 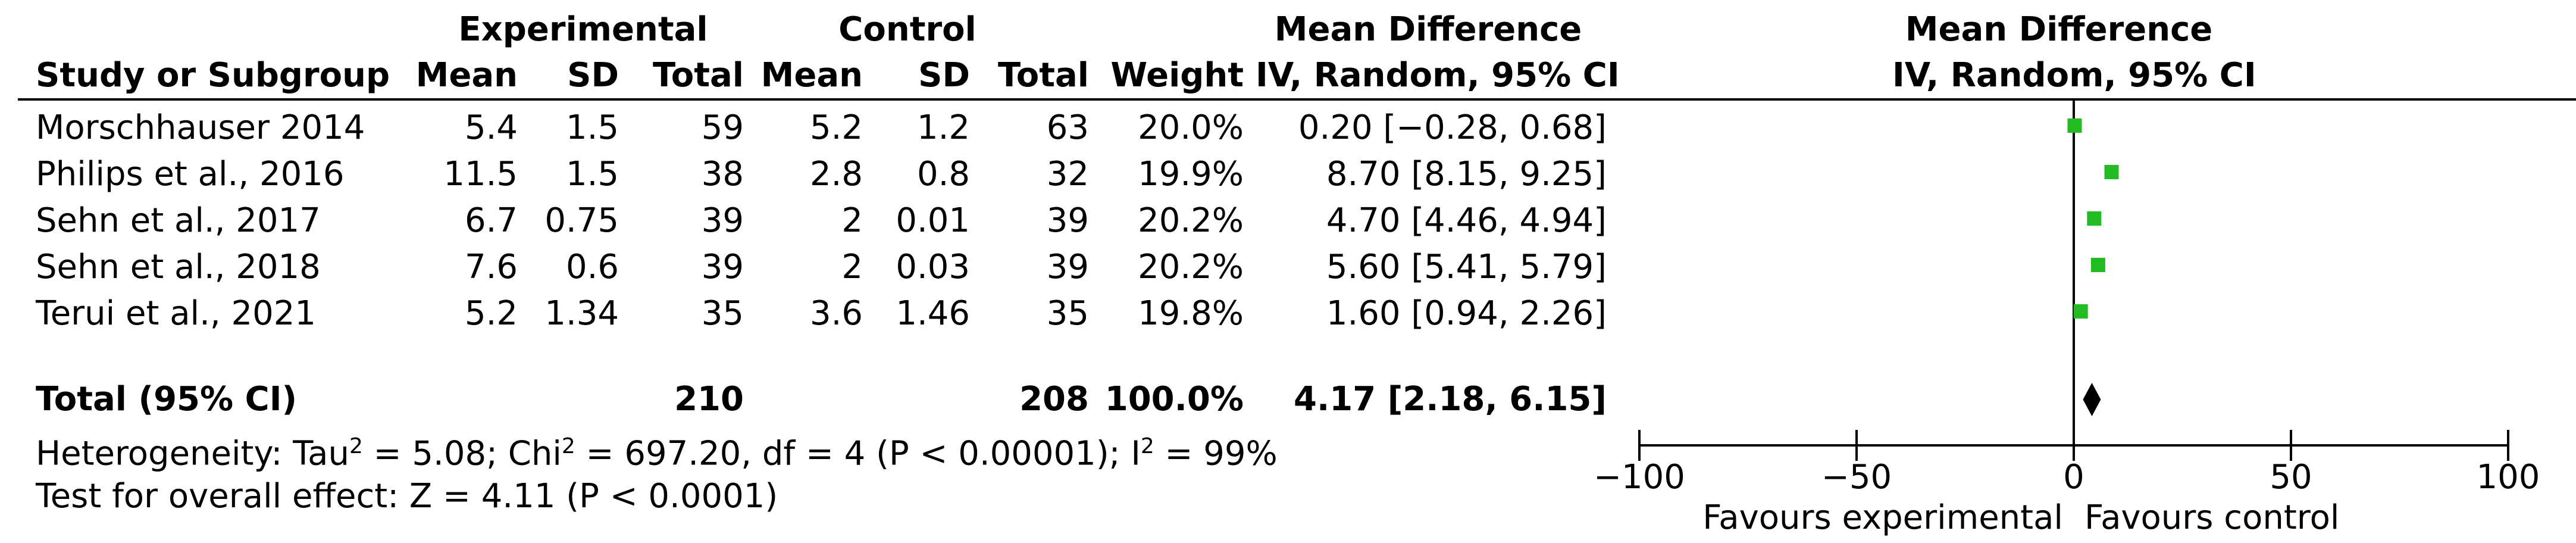 I want to click on weight: 19.8%, so click(x=1191, y=314).